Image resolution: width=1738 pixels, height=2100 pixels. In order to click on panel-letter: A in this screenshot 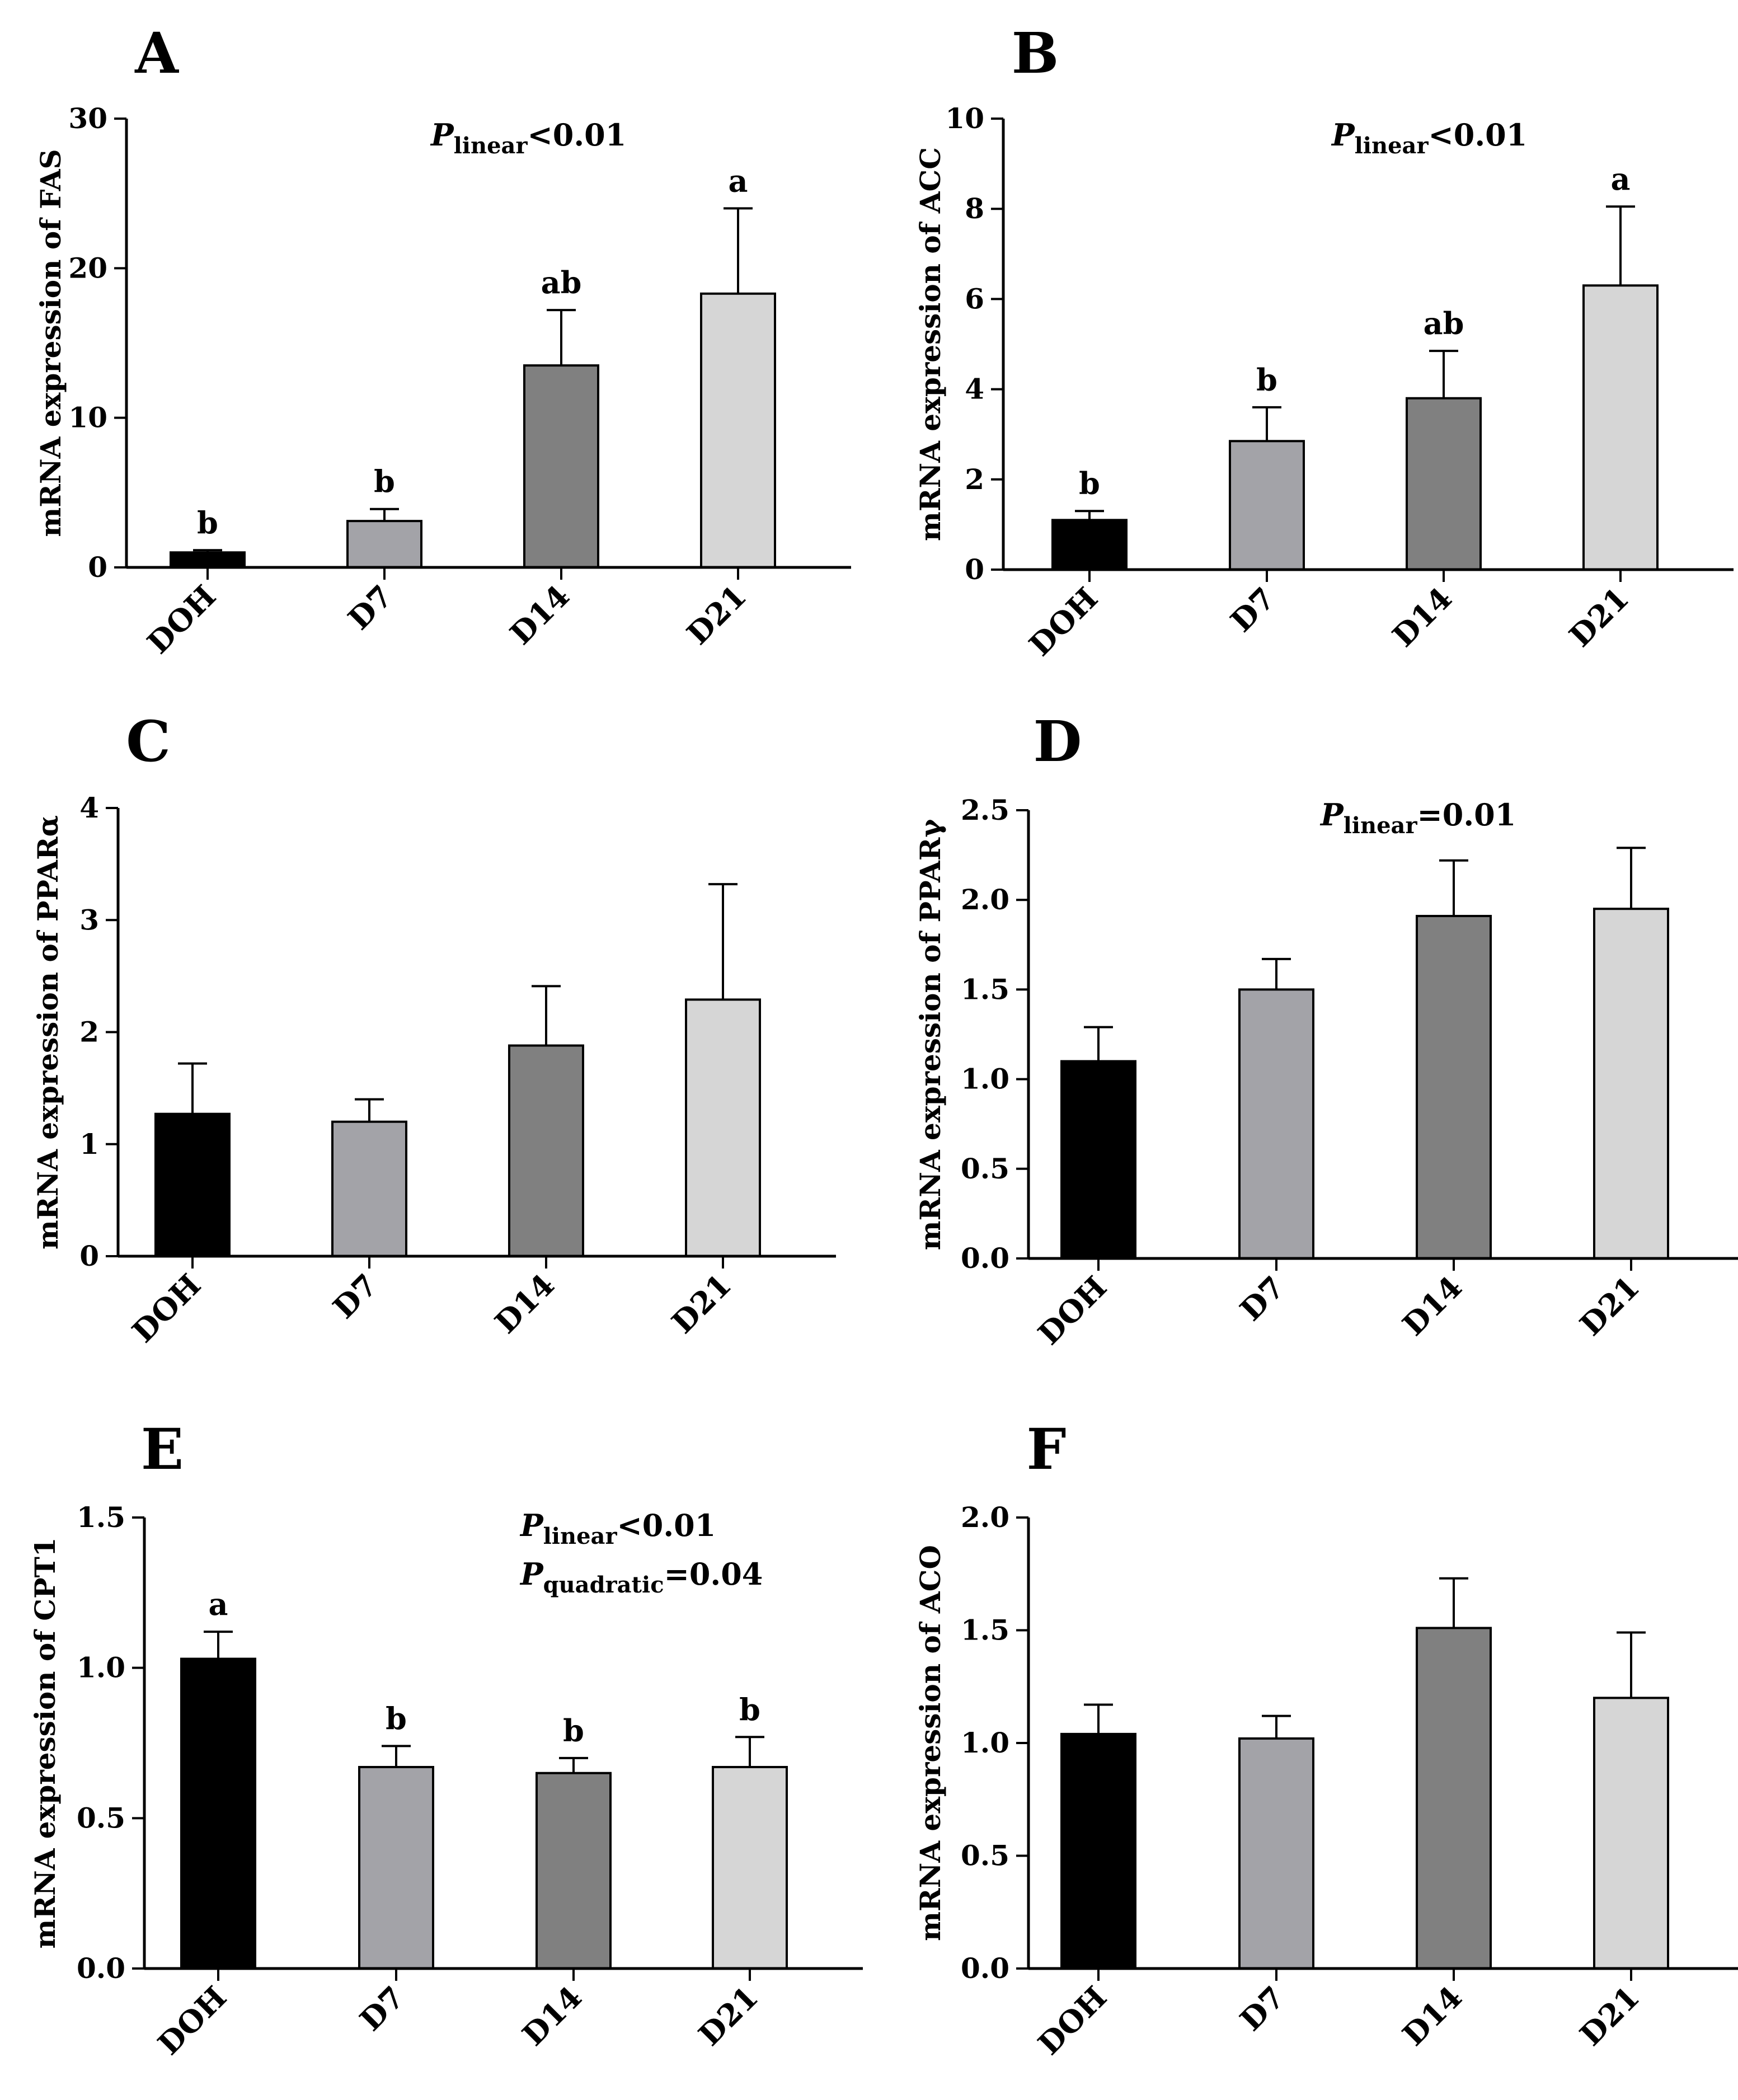, I will do `click(156, 53)`.